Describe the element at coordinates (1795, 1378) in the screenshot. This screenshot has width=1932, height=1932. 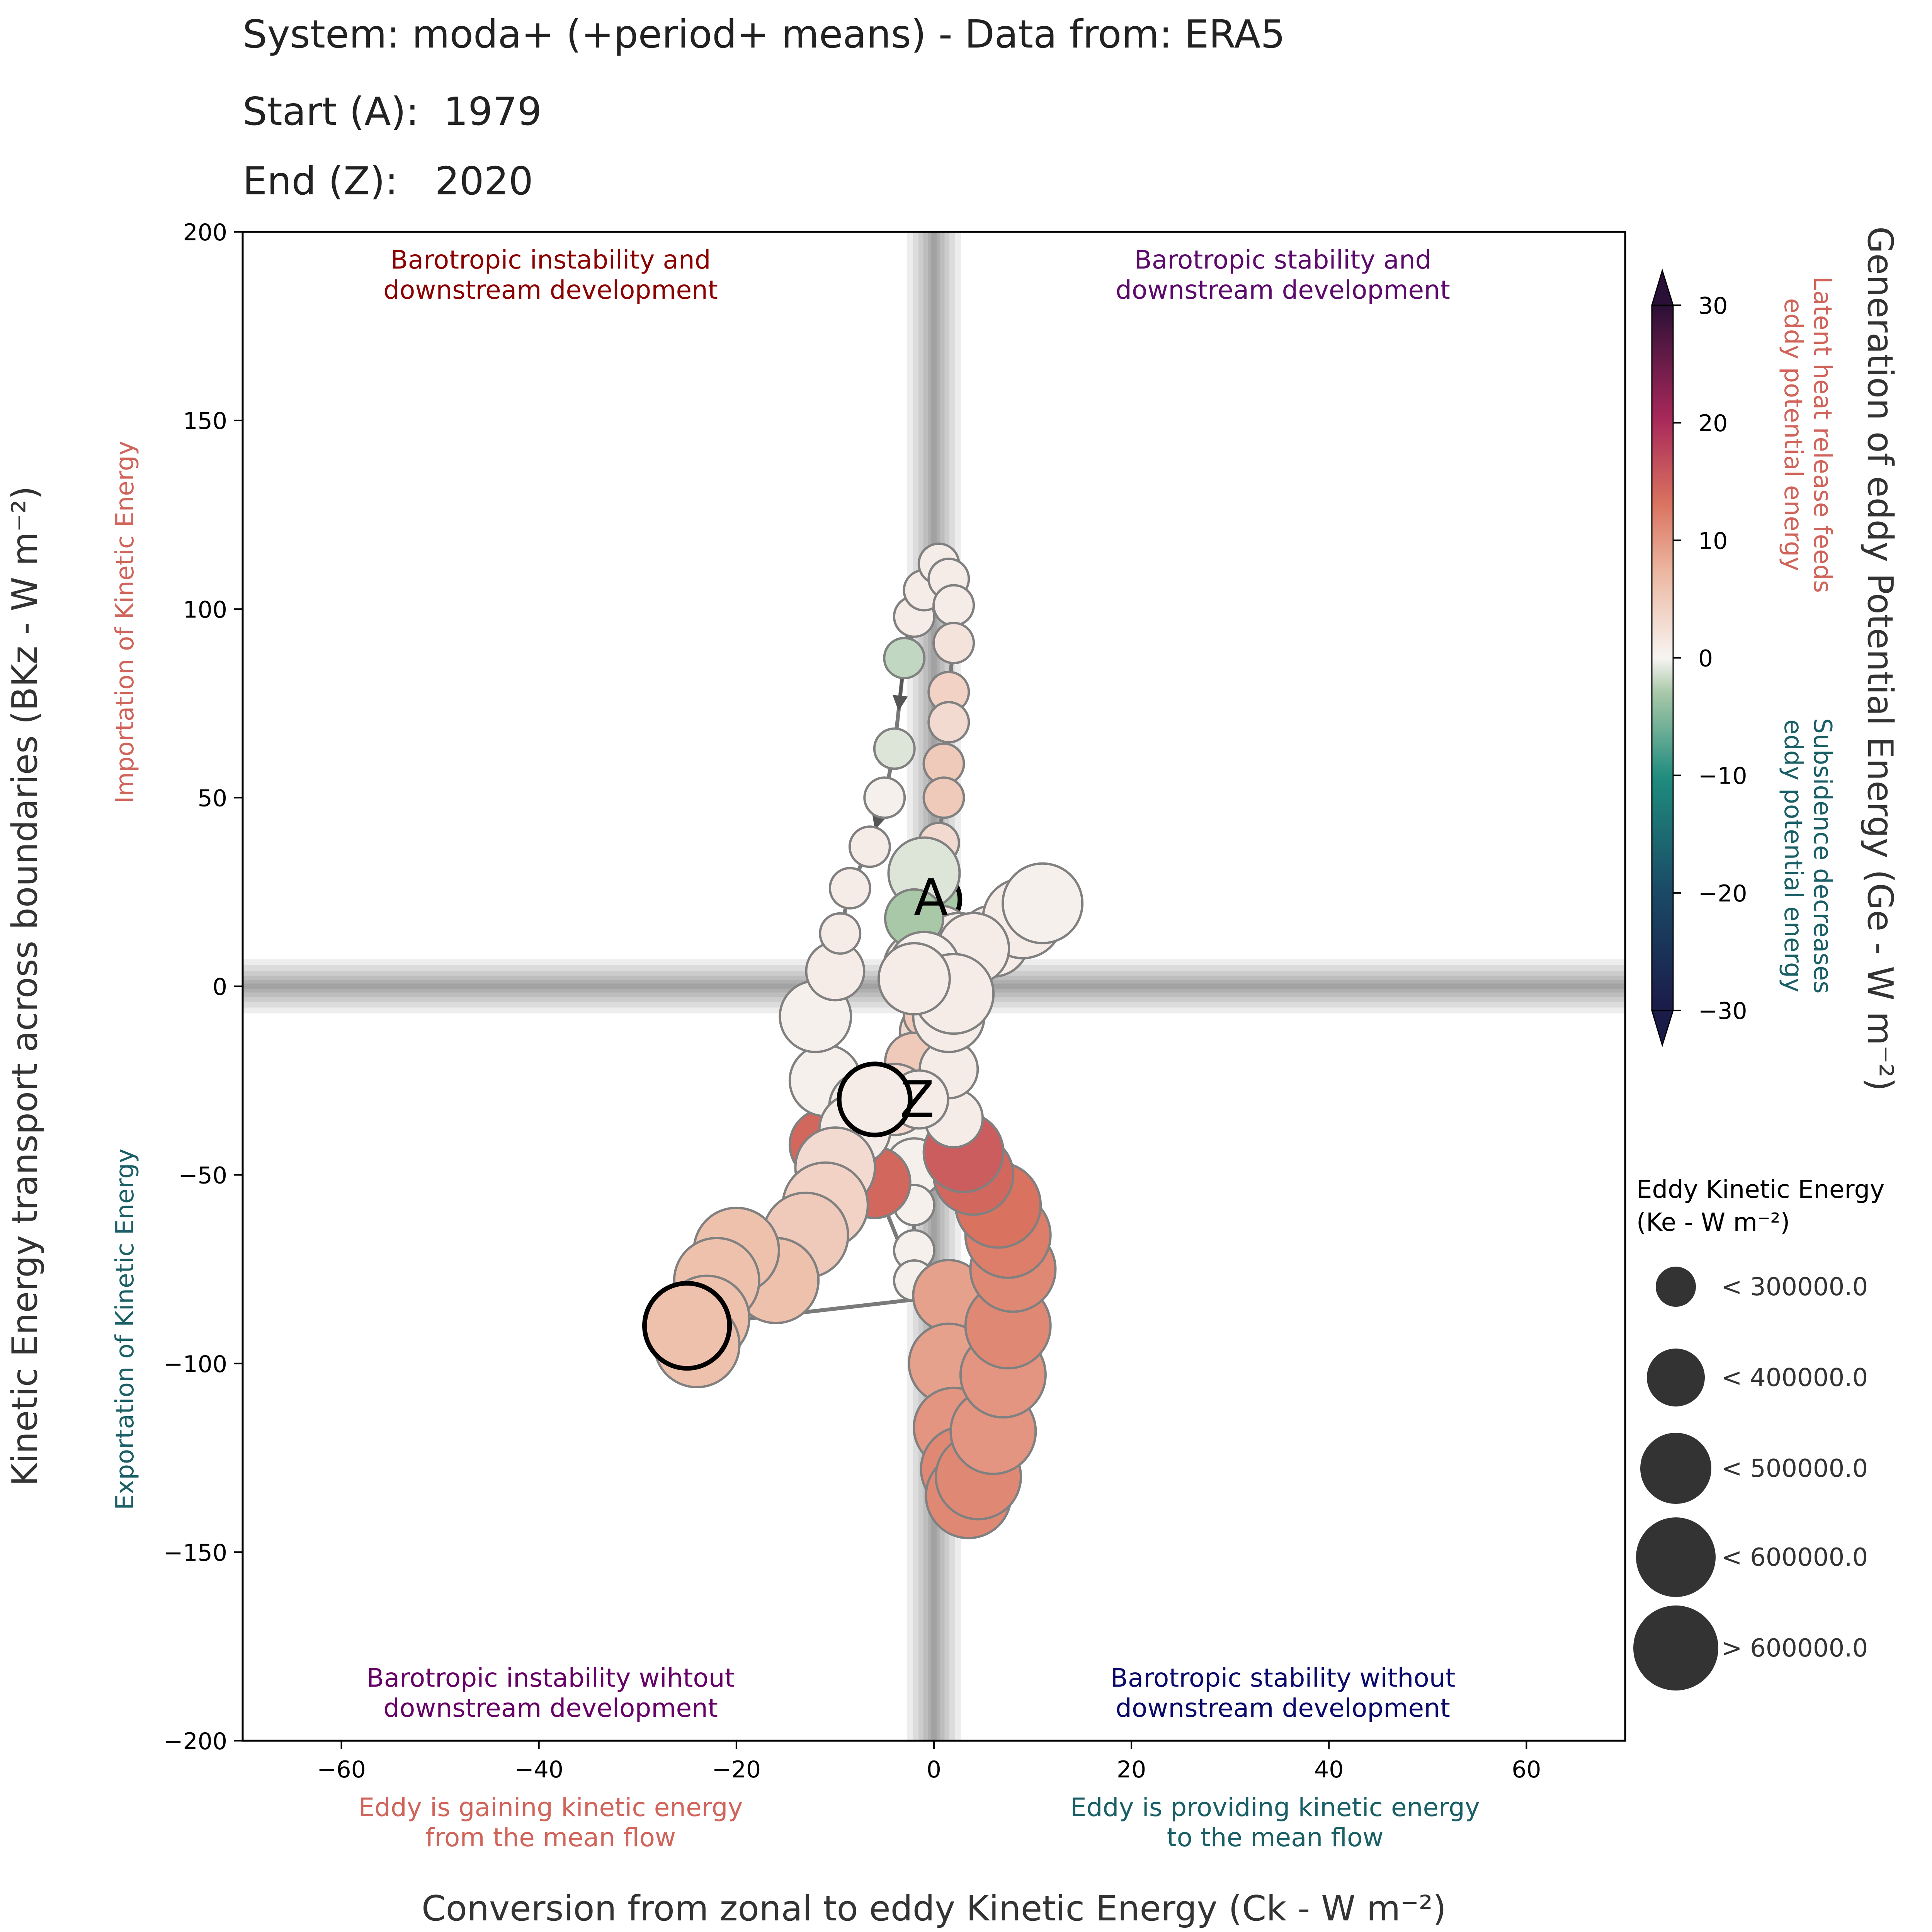
I see `size-legend-label: < 400000.0` at that location.